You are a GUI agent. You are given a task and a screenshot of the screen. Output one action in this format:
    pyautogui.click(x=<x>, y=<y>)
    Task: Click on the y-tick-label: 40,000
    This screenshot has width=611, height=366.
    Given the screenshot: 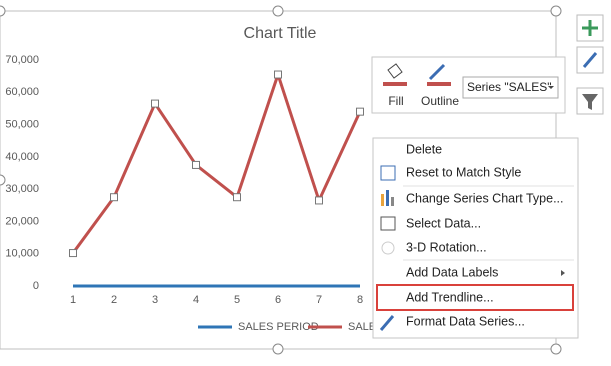 What is the action you would take?
    pyautogui.click(x=22, y=157)
    